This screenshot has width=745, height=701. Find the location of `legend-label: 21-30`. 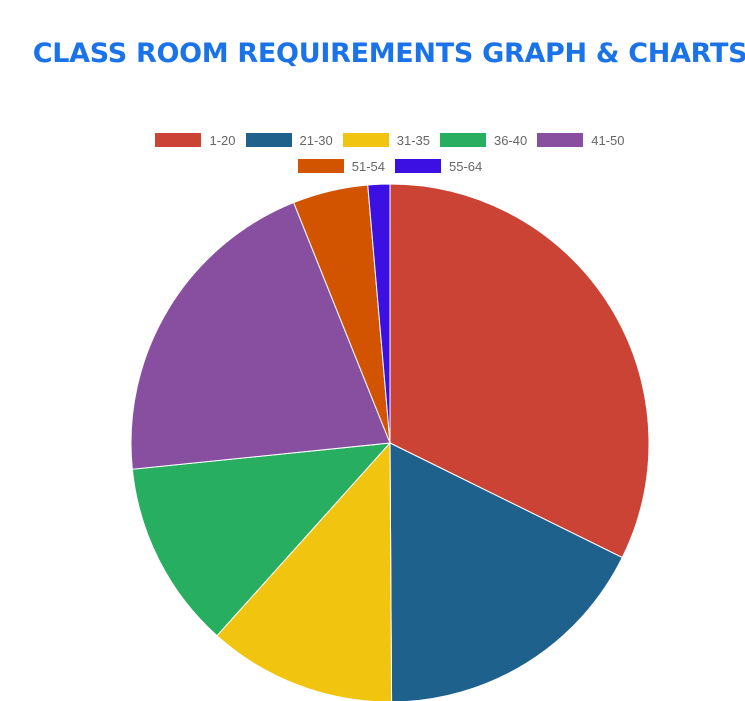

legend-label: 21-30 is located at coordinates (316, 140).